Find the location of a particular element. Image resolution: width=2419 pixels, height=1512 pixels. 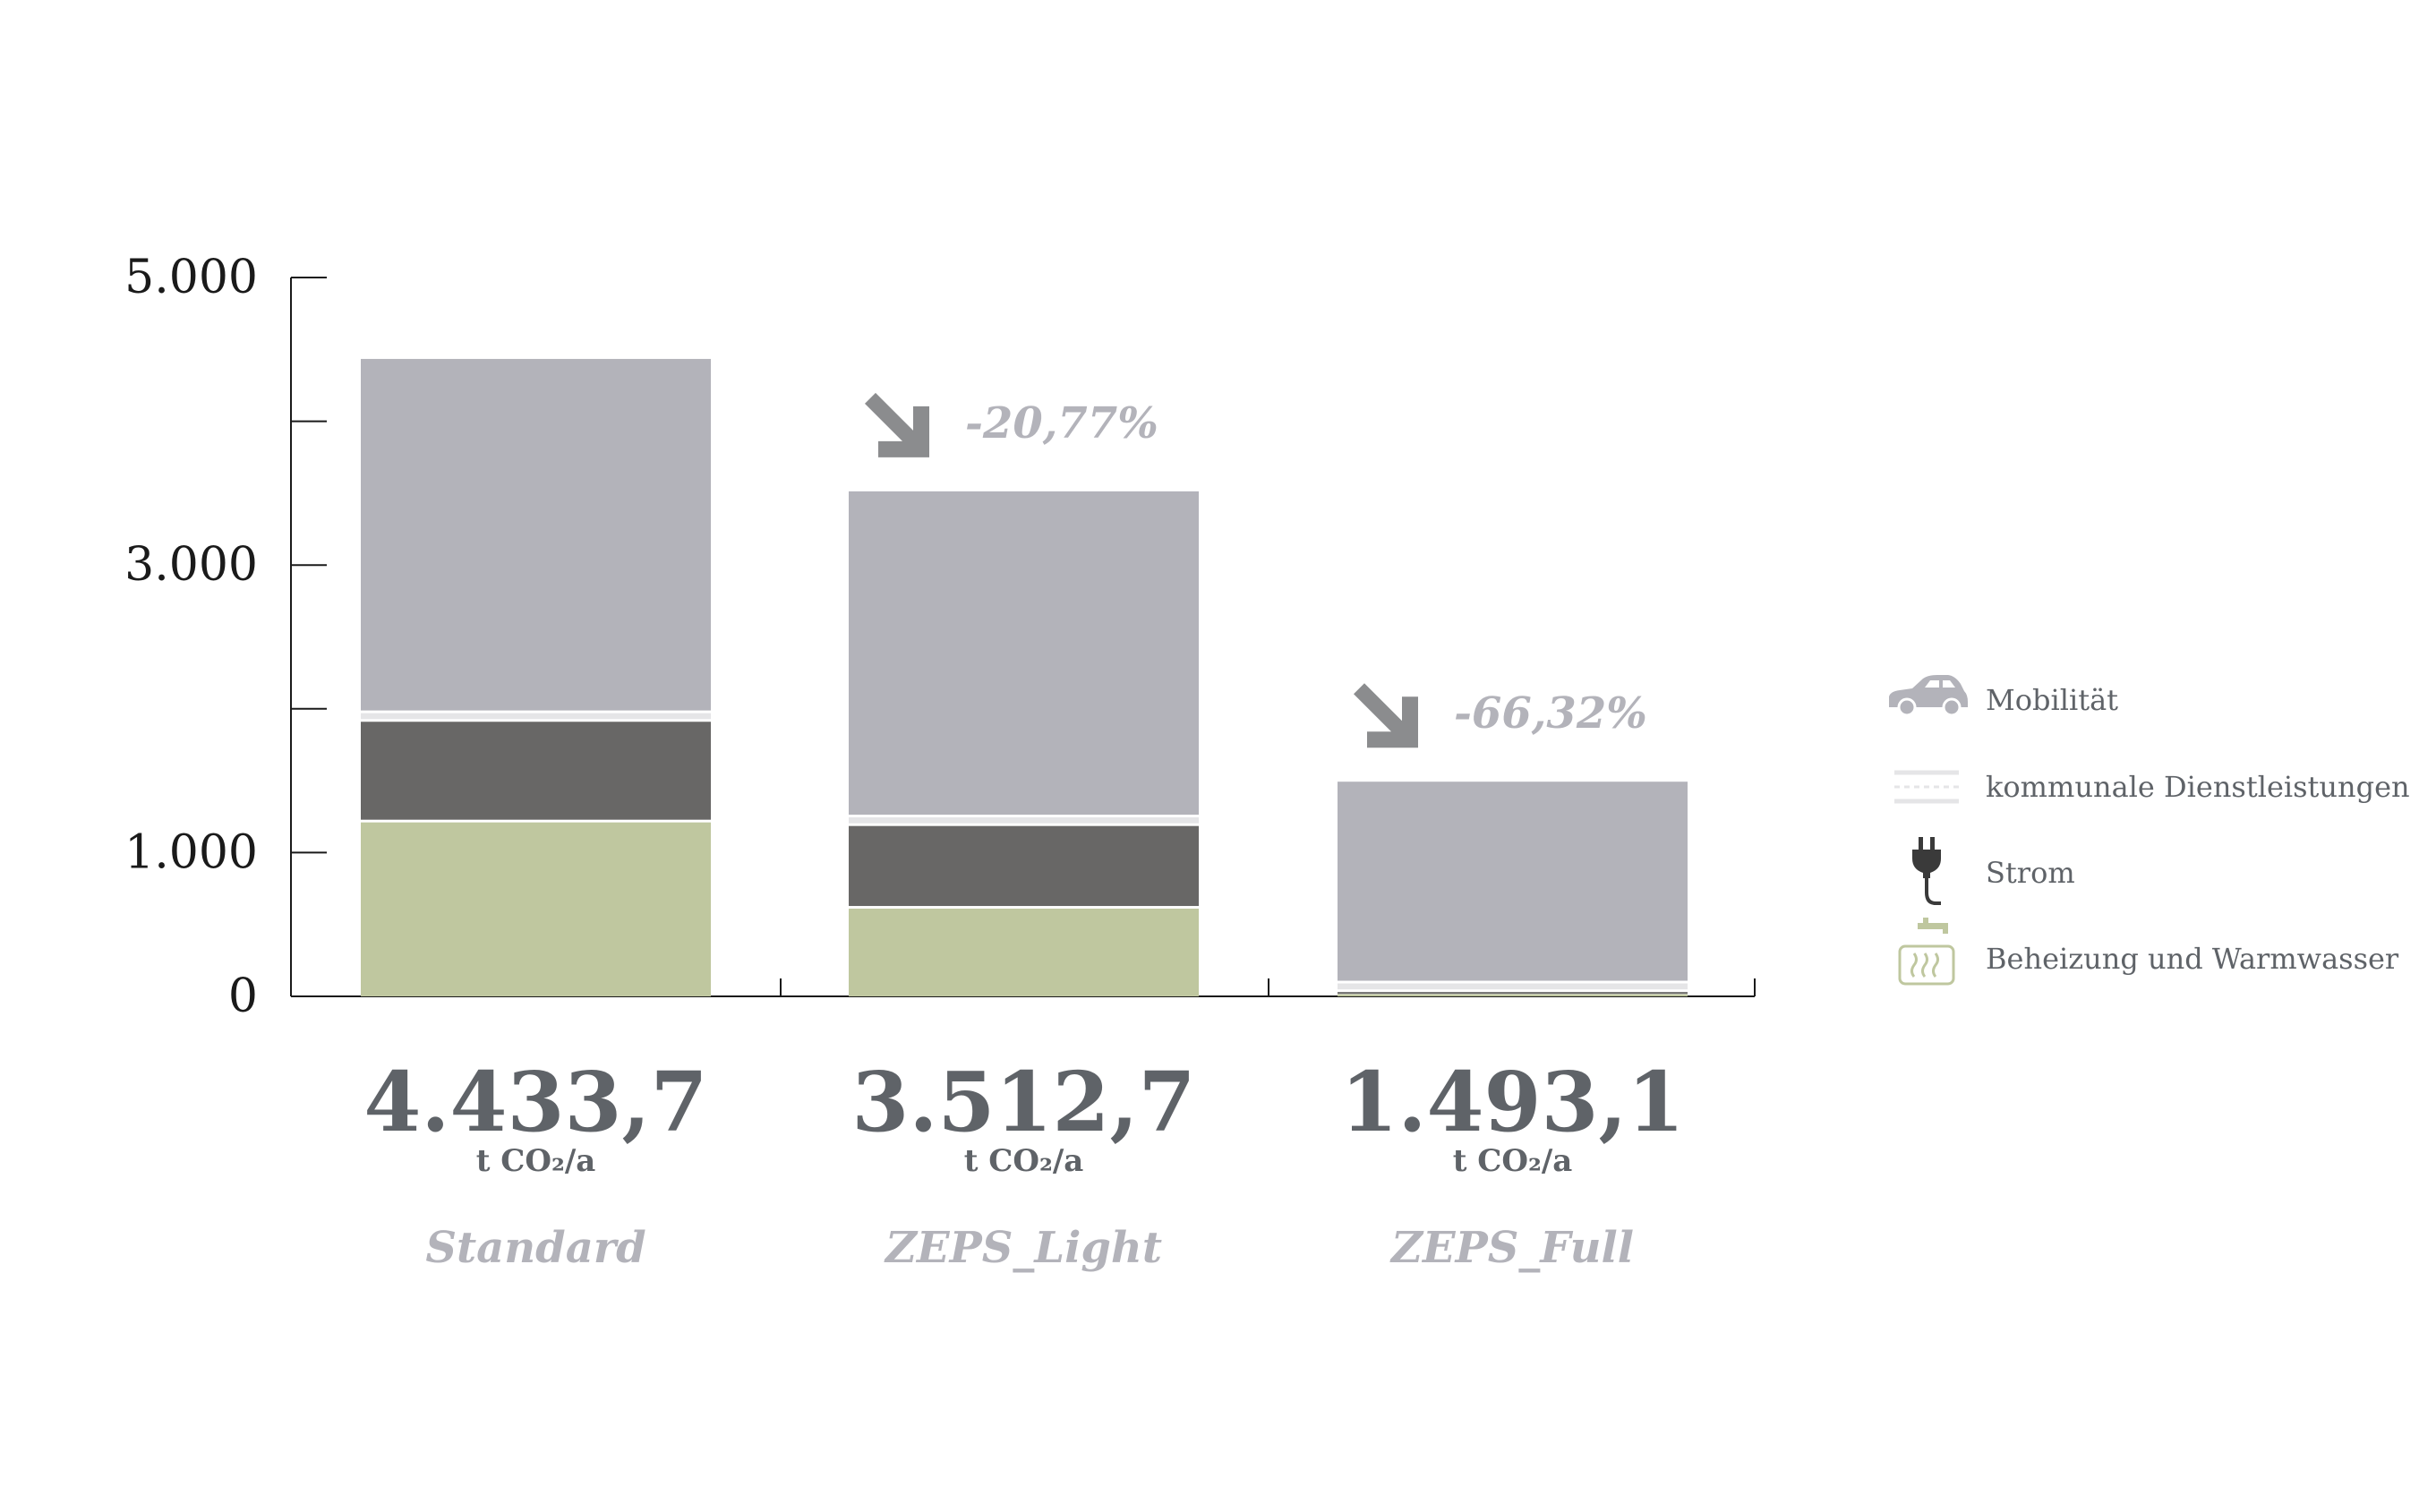

category-label: ZEPS_Light is located at coordinates (1023, 1248).